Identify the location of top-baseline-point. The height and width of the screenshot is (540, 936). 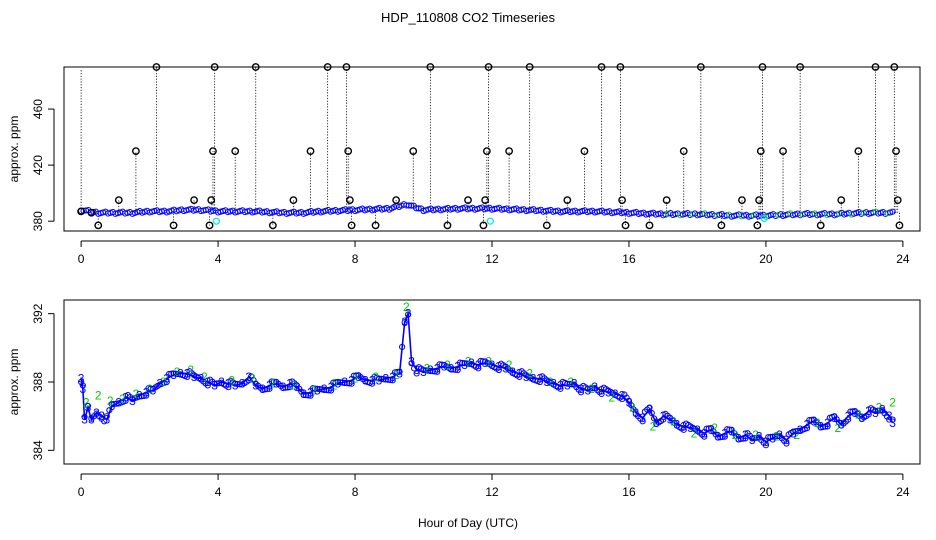
(892, 211).